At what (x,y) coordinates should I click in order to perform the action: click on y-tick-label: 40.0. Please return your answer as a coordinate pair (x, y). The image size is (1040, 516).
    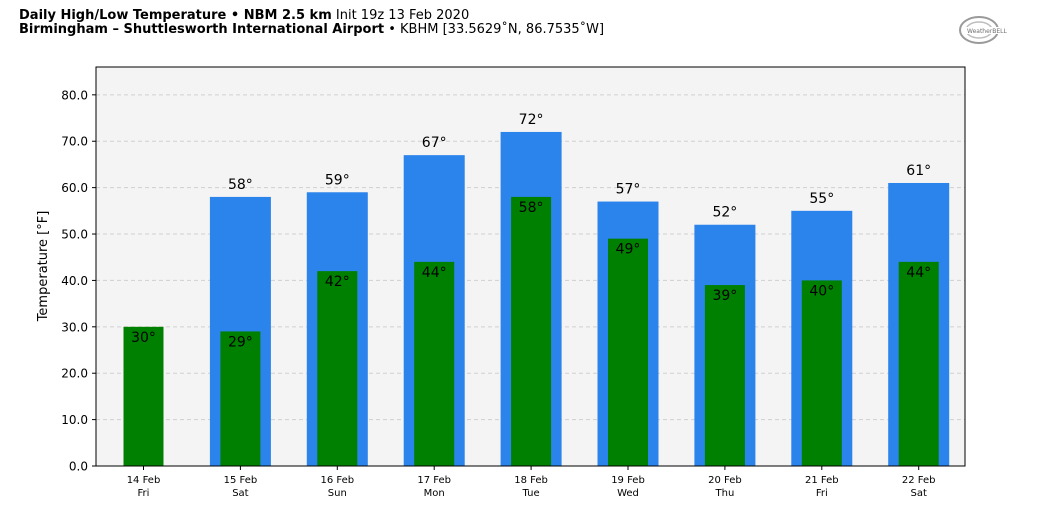
    Looking at the image, I should click on (74, 281).